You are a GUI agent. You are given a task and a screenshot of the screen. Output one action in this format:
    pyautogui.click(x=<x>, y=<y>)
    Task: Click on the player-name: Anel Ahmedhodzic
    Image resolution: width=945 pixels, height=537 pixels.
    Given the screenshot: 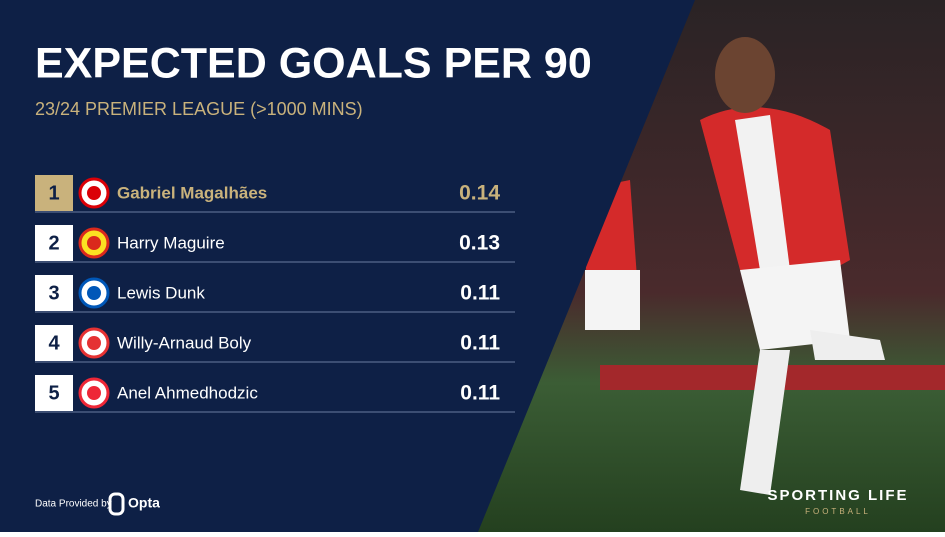 What is the action you would take?
    pyautogui.click(x=187, y=392)
    